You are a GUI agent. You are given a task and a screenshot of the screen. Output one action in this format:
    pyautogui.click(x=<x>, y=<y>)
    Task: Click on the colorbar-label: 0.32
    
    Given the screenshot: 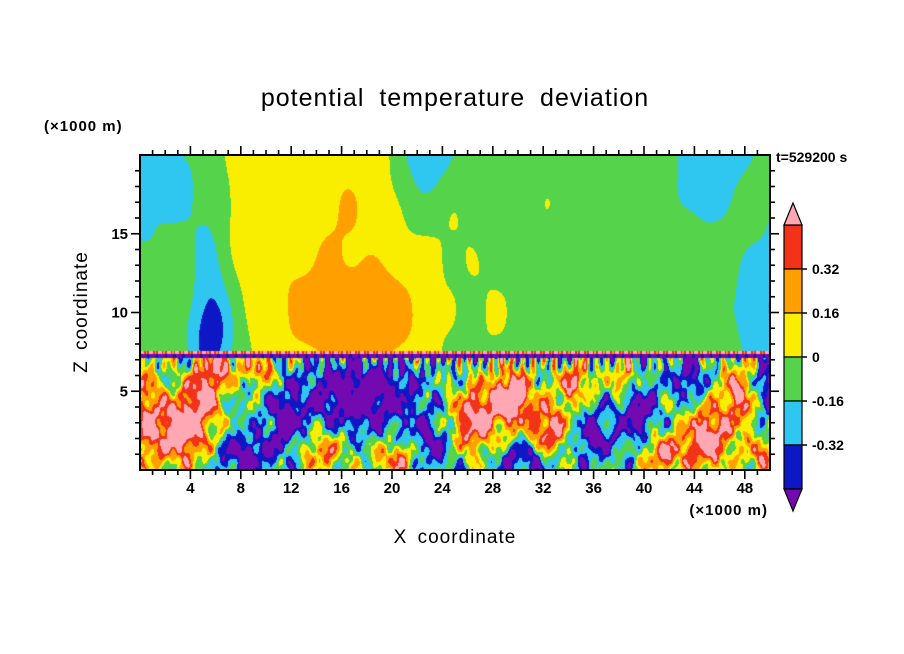 What is the action you would take?
    pyautogui.click(x=825, y=269)
    